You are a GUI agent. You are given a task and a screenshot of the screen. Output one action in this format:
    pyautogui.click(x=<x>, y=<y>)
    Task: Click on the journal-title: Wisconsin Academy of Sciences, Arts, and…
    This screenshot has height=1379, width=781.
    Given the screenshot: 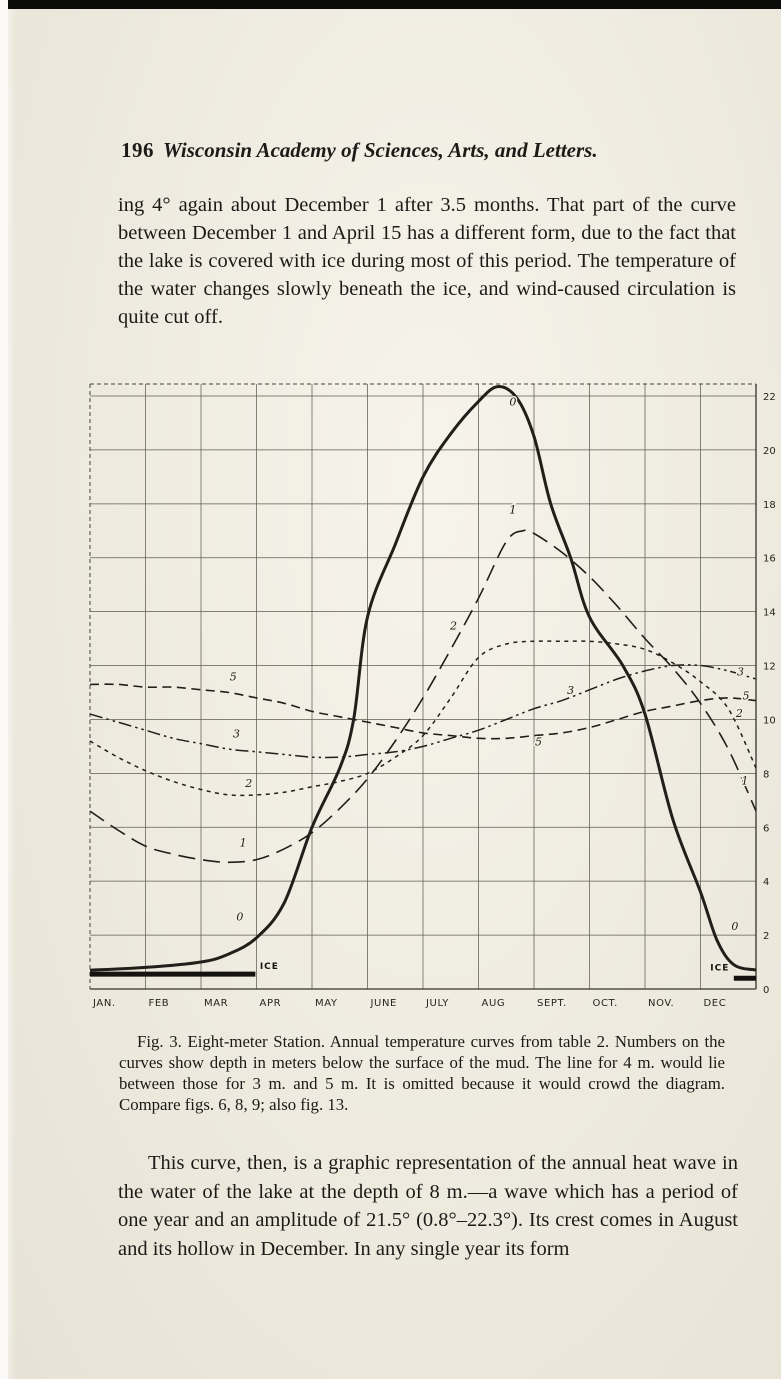 What is the action you would take?
    pyautogui.click(x=380, y=150)
    